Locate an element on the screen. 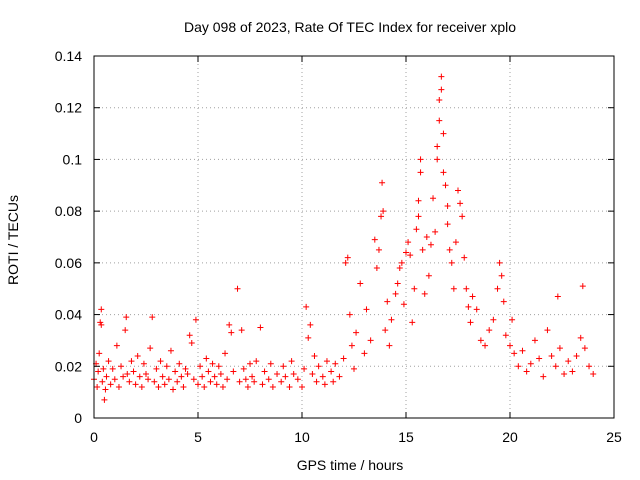  x-tick-label: 10 is located at coordinates (302, 437).